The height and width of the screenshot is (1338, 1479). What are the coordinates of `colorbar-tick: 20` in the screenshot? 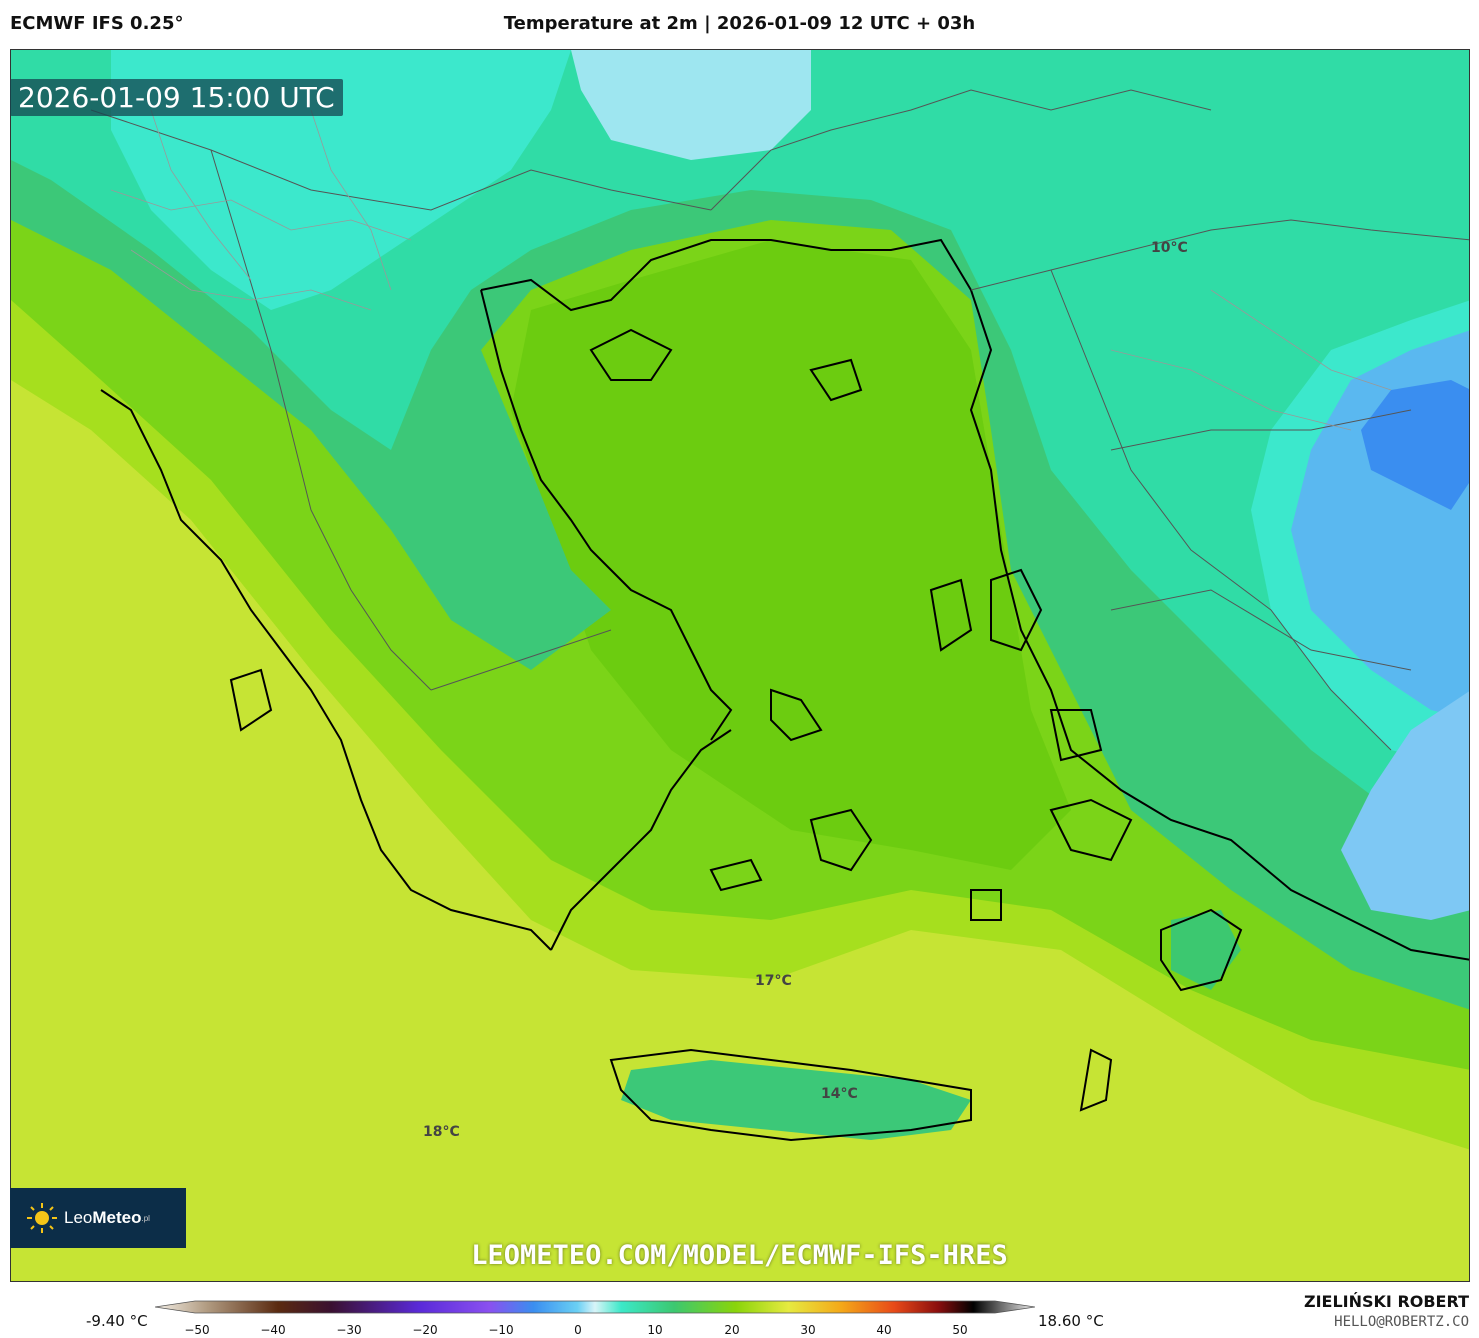 It's located at (732, 1330).